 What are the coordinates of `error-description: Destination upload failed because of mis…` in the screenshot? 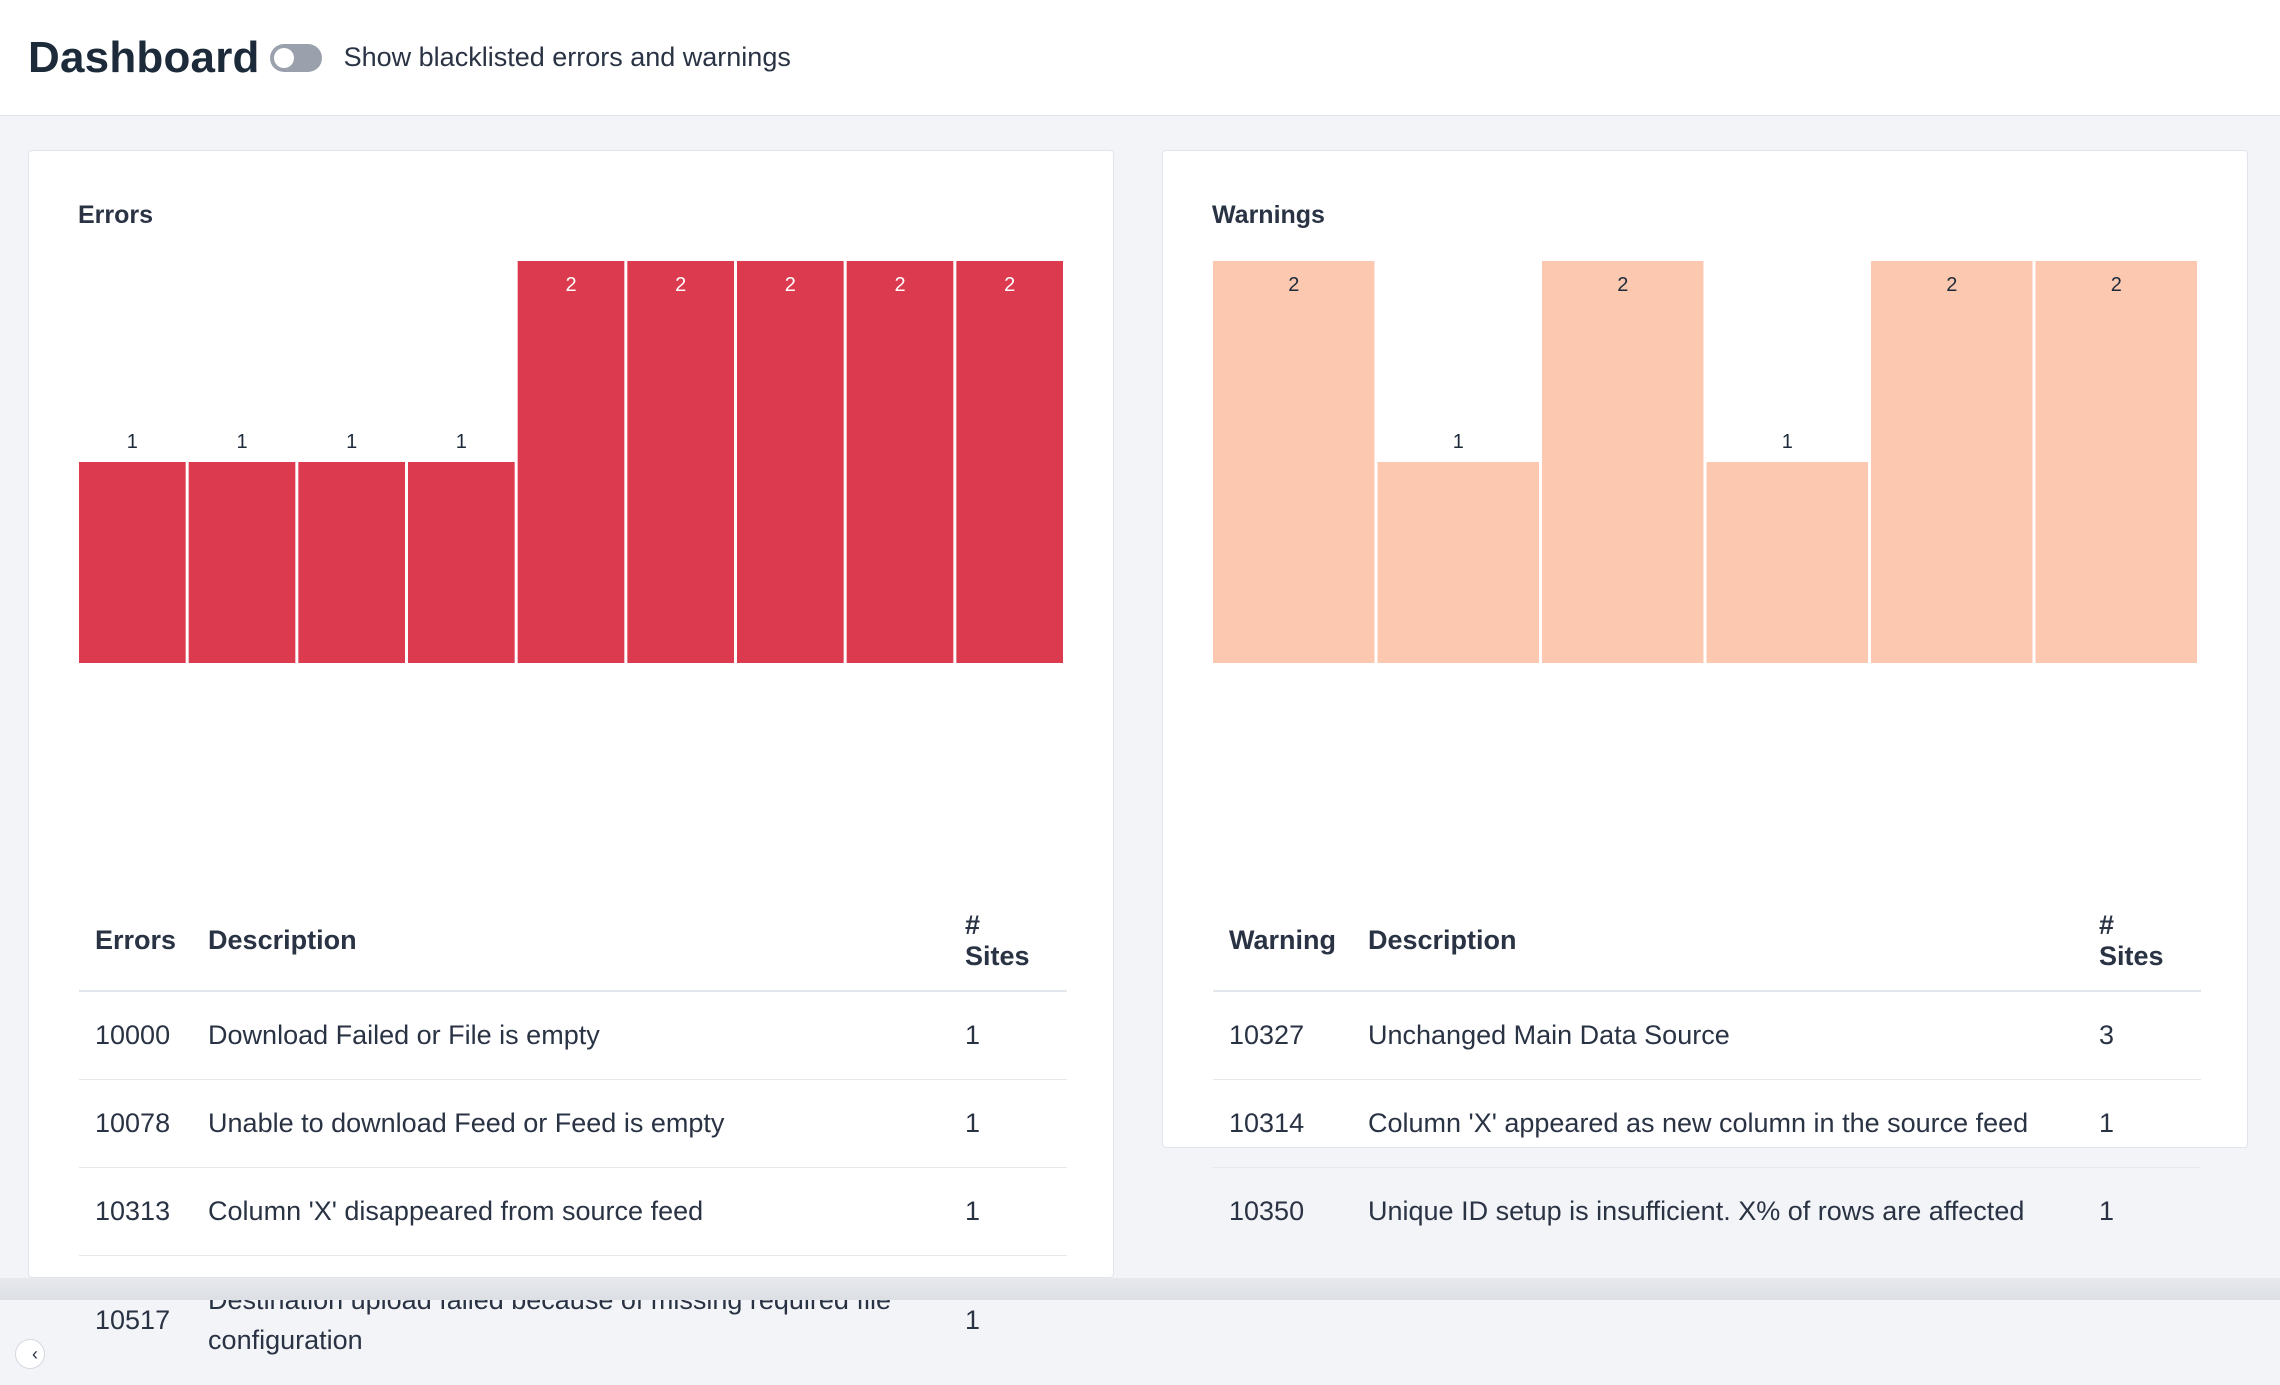 It's located at (549, 1320).